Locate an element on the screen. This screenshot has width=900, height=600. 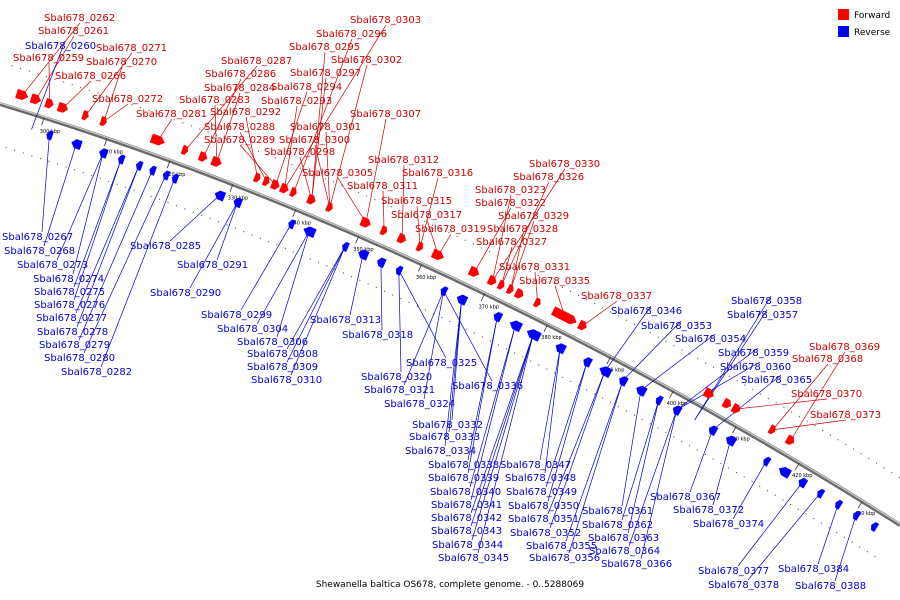
reverse-gene-label: Sbal678_0388 is located at coordinates (830, 586).